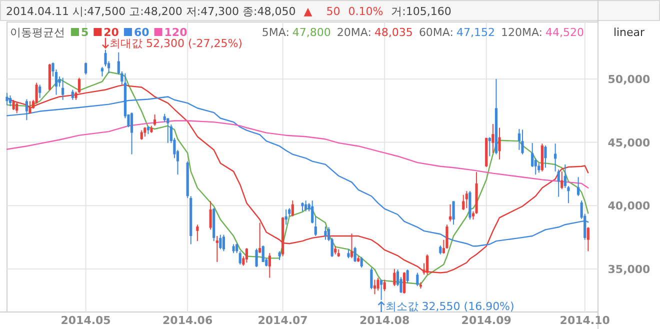 The height and width of the screenshot is (329, 660). Describe the element at coordinates (176, 43) in the screenshot. I see `annotation: 최대값 52,300 (-27,25%)` at that location.